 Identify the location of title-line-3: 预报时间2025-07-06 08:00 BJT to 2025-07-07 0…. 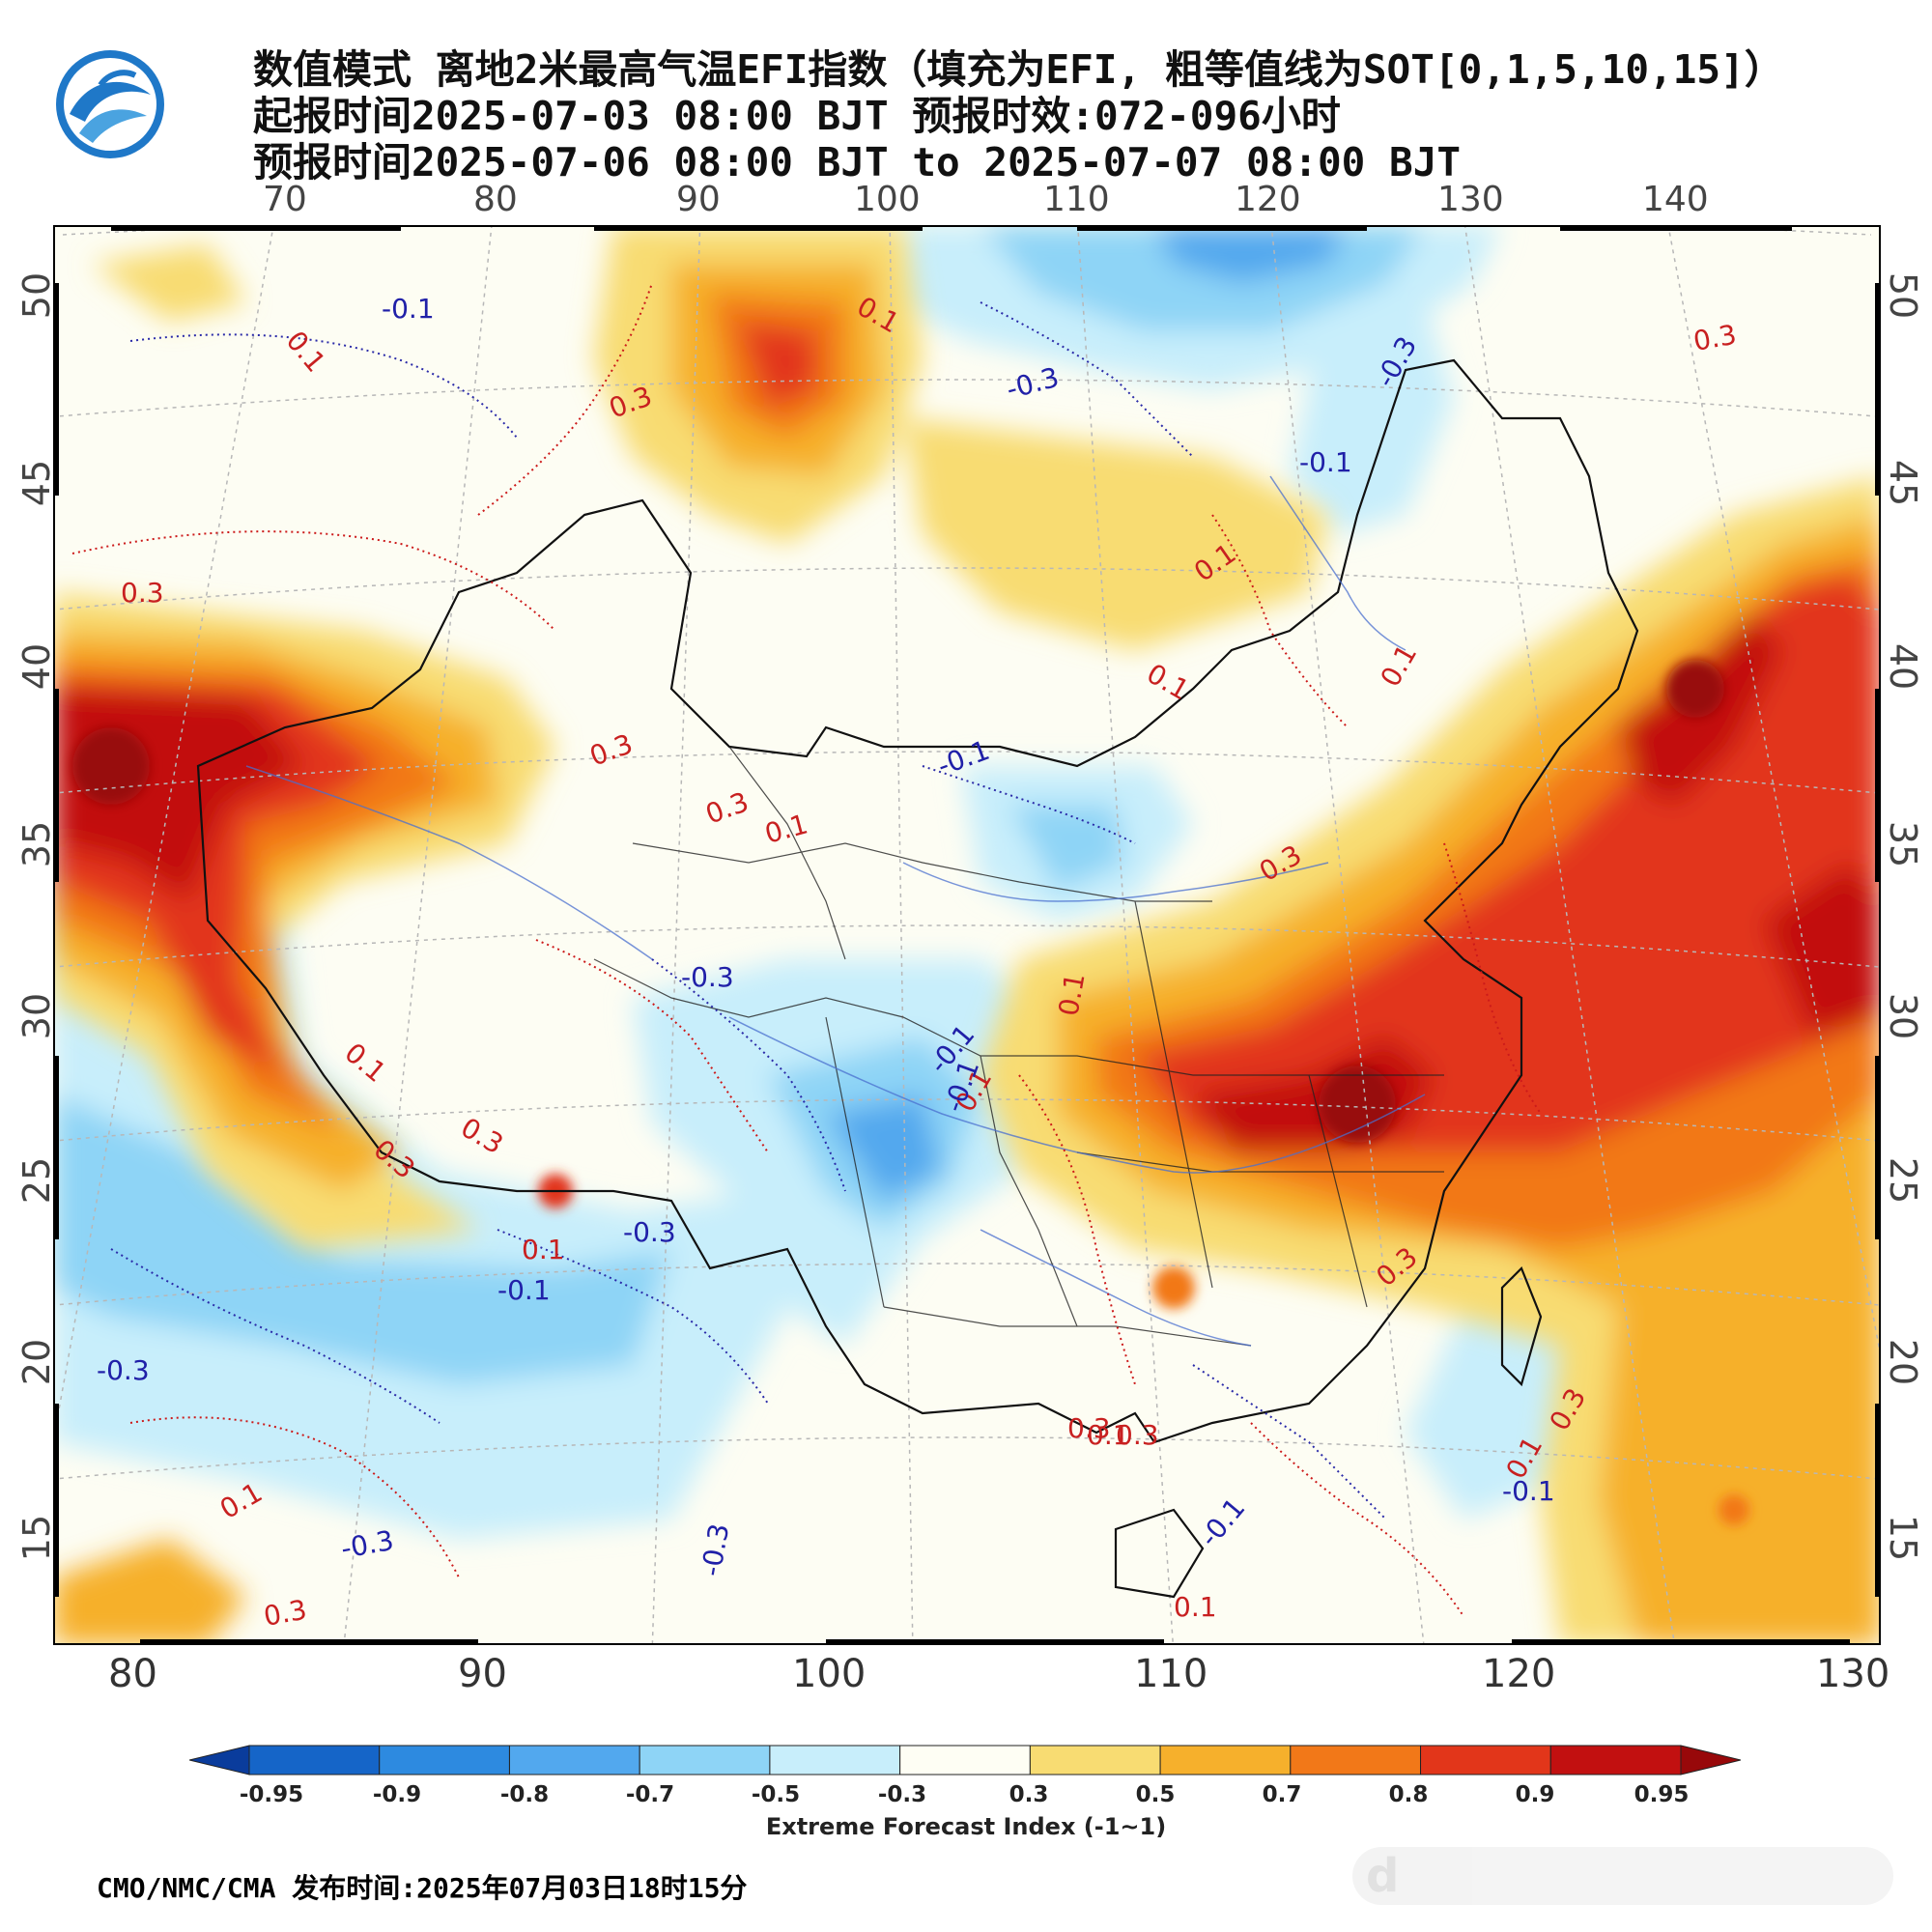
(857, 162).